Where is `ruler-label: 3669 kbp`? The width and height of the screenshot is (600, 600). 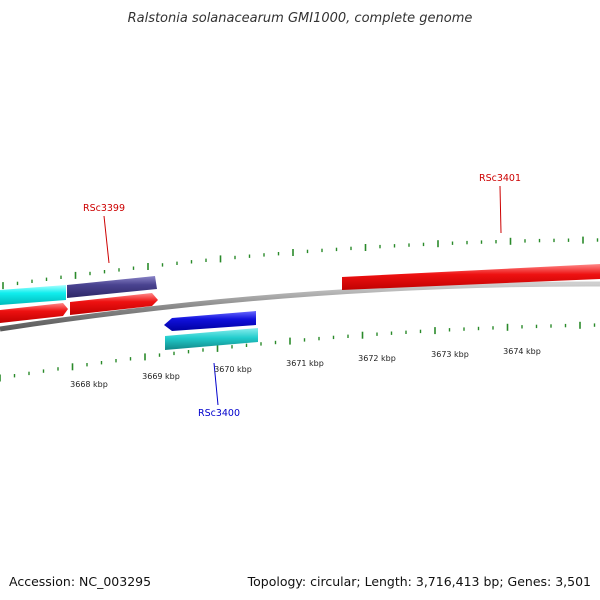
ruler-label: 3669 kbp is located at coordinates (161, 376).